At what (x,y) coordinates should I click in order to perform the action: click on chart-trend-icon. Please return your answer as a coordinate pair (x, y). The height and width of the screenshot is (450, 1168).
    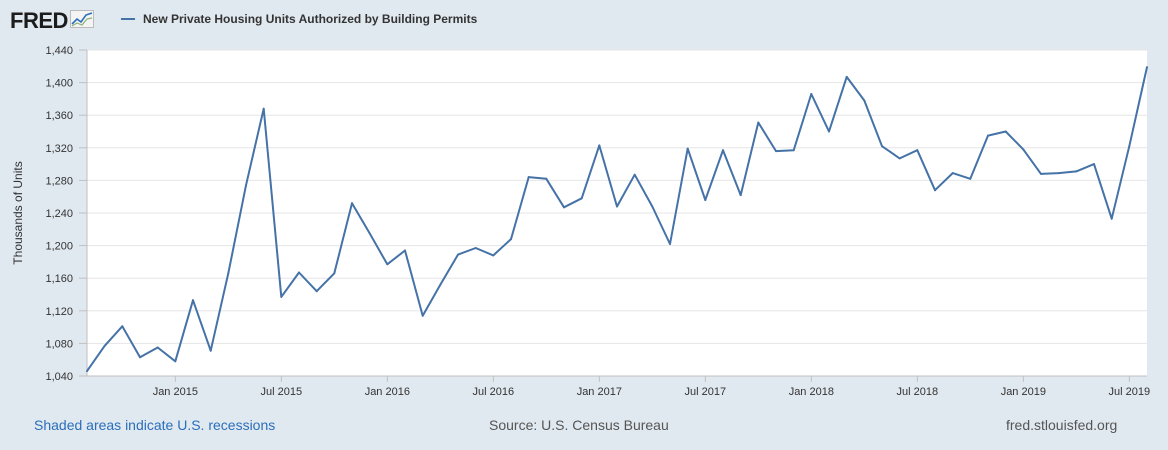
    Looking at the image, I should click on (81, 21).